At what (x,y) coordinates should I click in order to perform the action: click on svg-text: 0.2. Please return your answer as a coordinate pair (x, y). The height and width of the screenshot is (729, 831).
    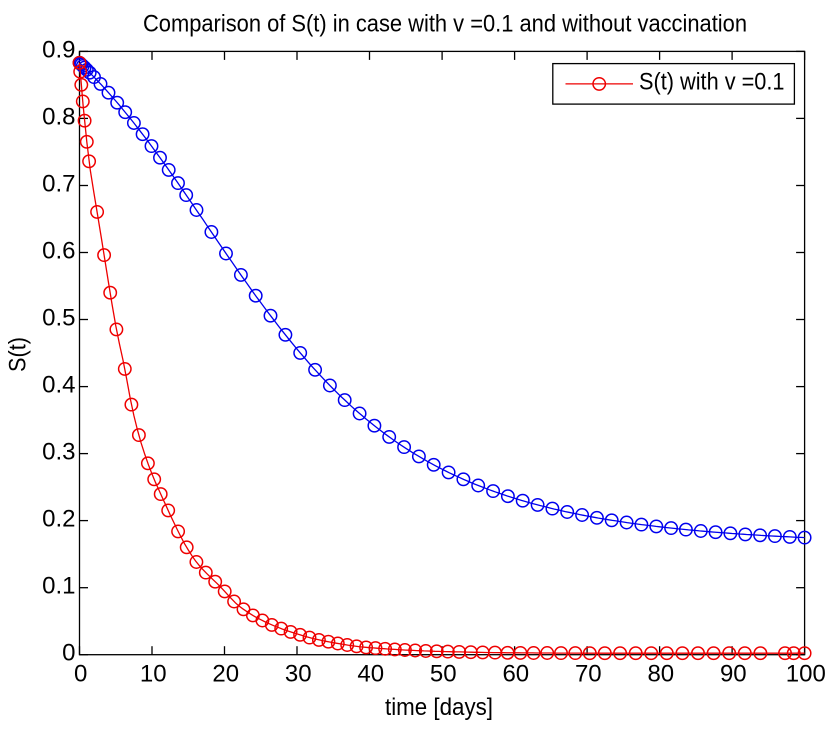
    Looking at the image, I should click on (58, 519).